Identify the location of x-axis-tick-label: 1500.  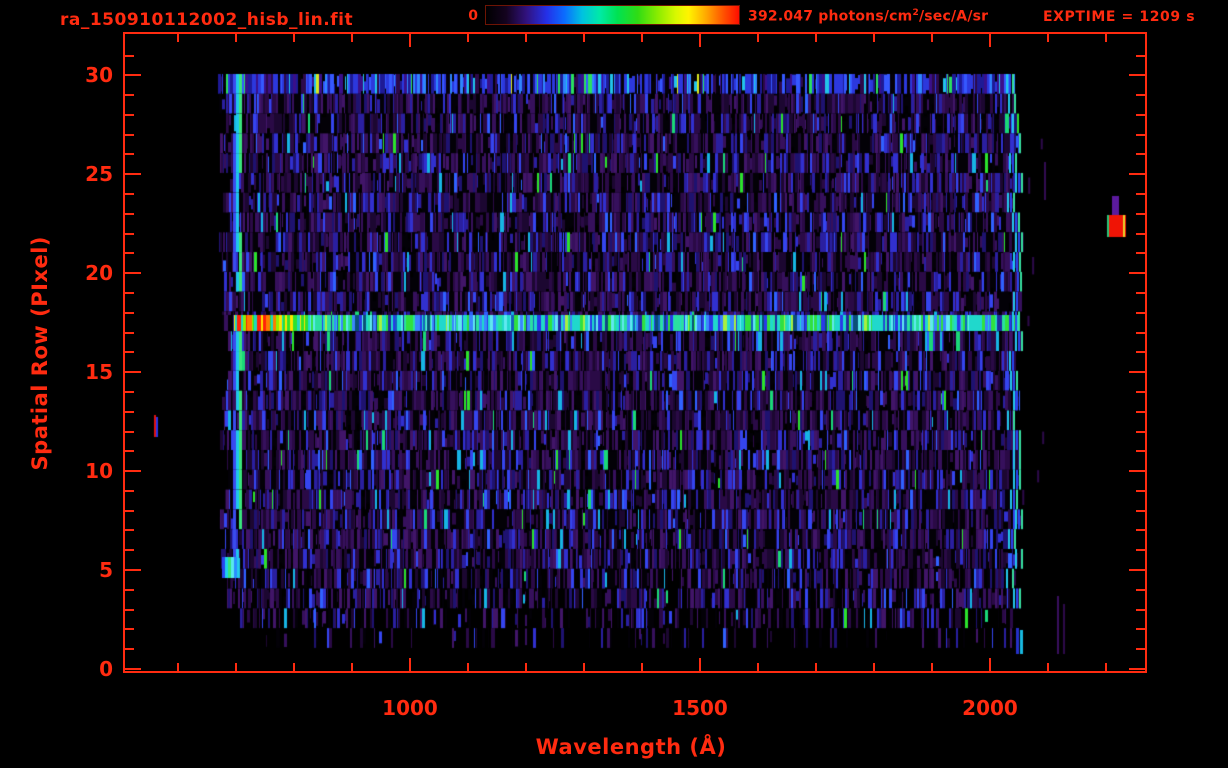
(700, 708).